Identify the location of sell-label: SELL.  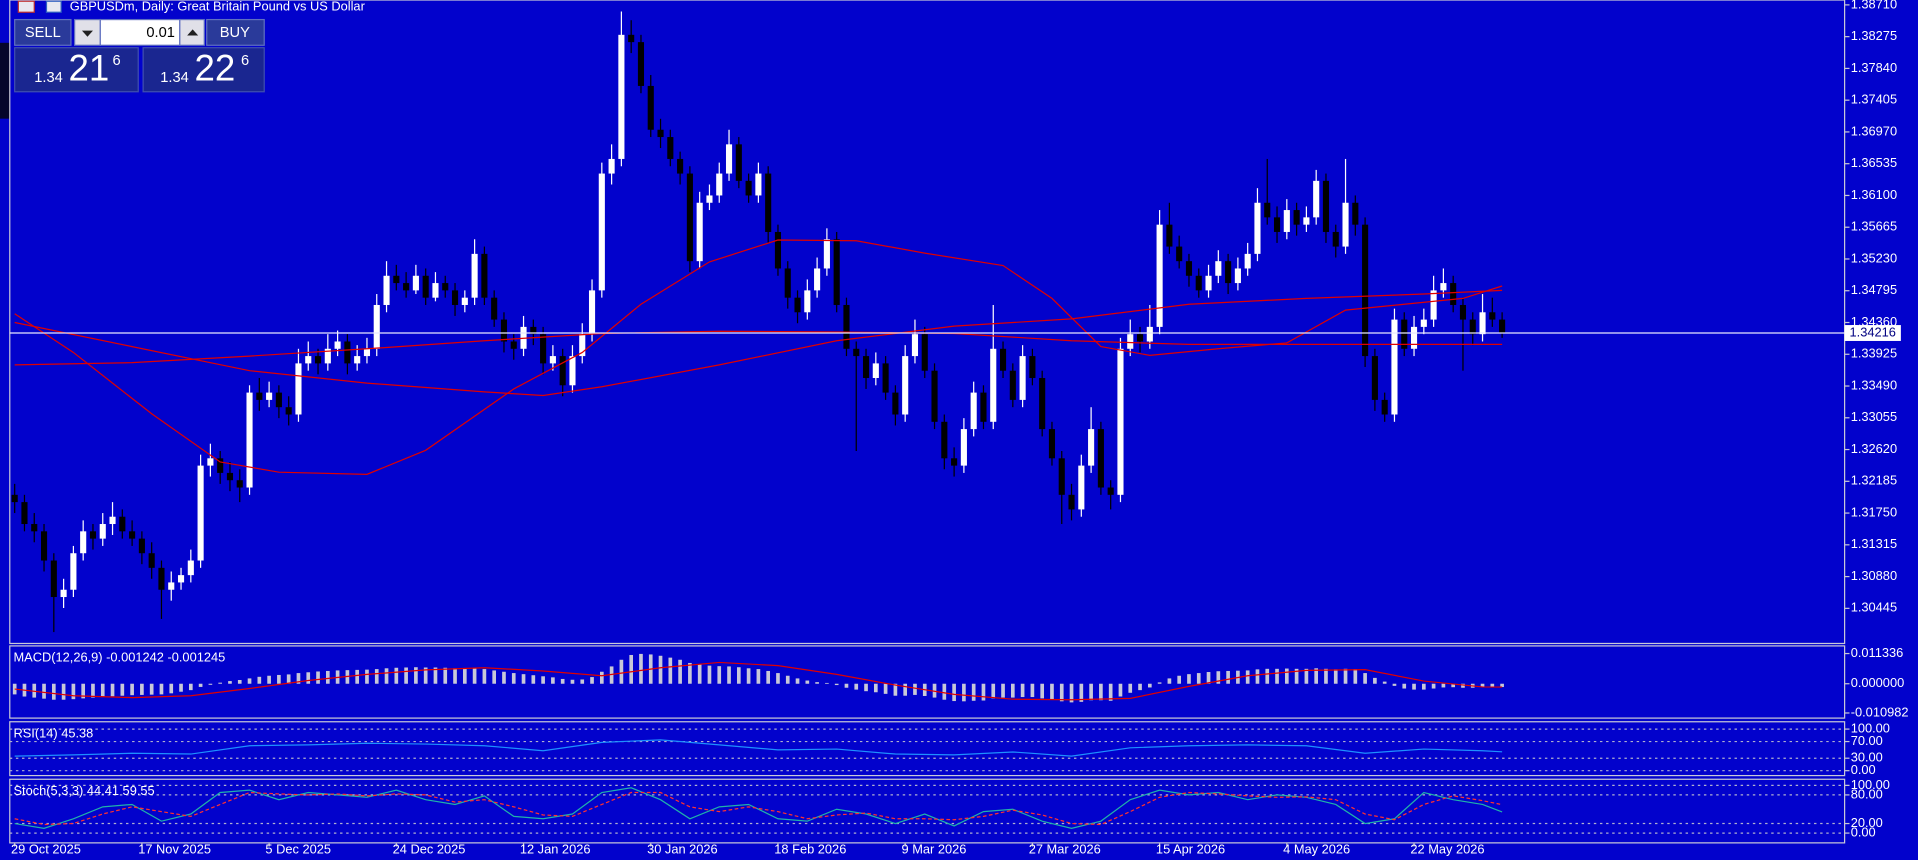
(43, 33).